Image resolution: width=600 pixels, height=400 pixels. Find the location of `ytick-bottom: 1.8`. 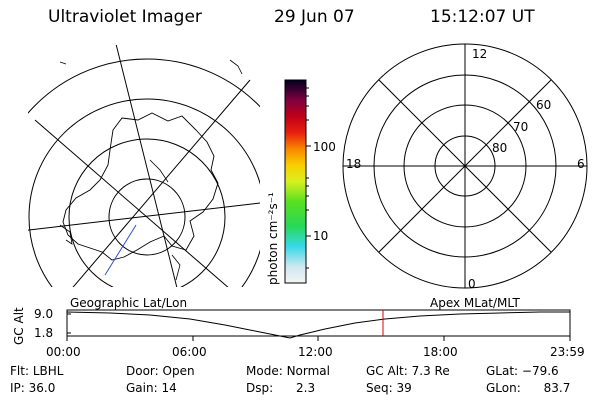

ytick-bottom: 1.8 is located at coordinates (44, 333).